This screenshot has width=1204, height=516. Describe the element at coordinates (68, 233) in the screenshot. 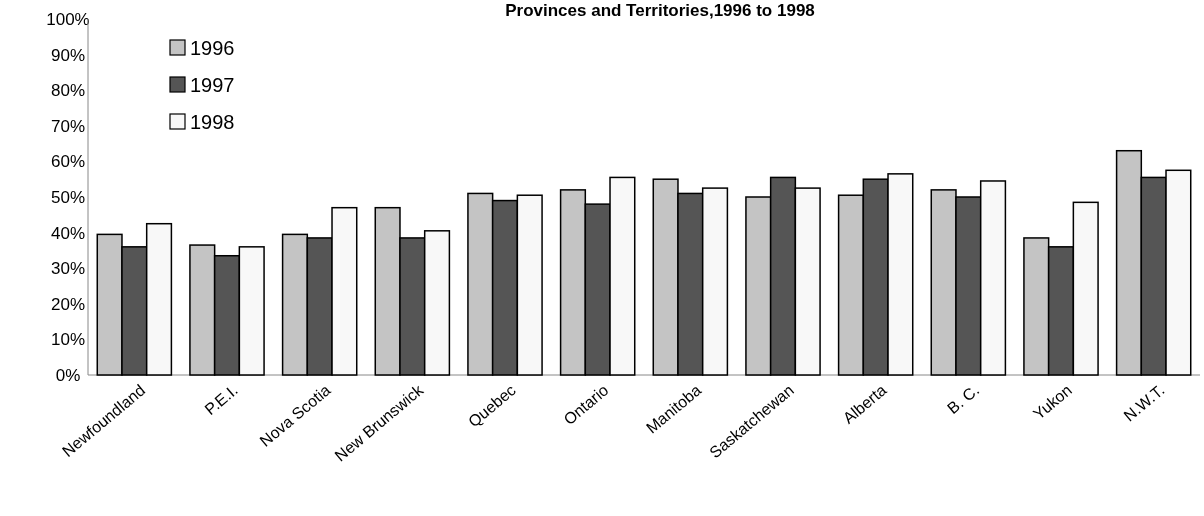

I see `y-tick-label: 40%` at that location.